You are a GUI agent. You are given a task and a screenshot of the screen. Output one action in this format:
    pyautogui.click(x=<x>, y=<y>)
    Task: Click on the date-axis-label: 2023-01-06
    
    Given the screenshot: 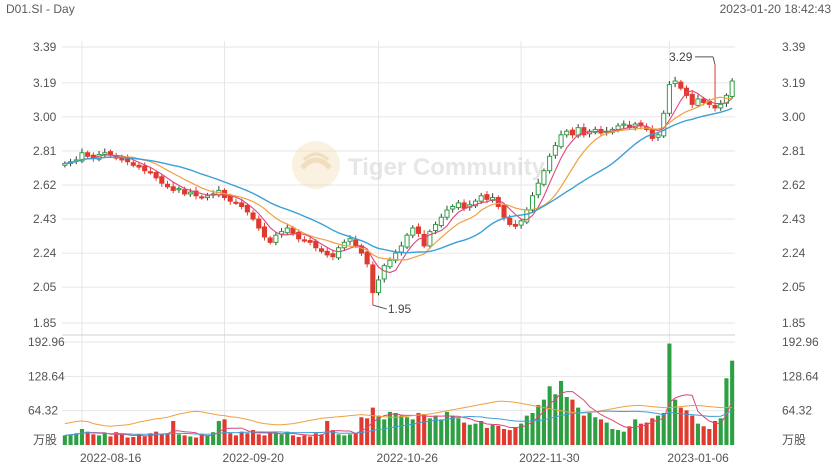 What is the action you would take?
    pyautogui.click(x=698, y=458)
    